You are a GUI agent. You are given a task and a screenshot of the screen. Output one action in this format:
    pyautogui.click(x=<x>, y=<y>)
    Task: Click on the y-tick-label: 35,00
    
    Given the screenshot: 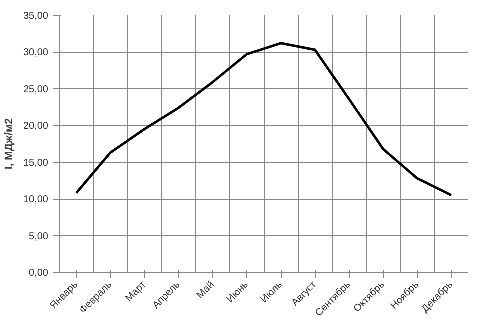 What is the action you would take?
    pyautogui.click(x=36, y=16)
    